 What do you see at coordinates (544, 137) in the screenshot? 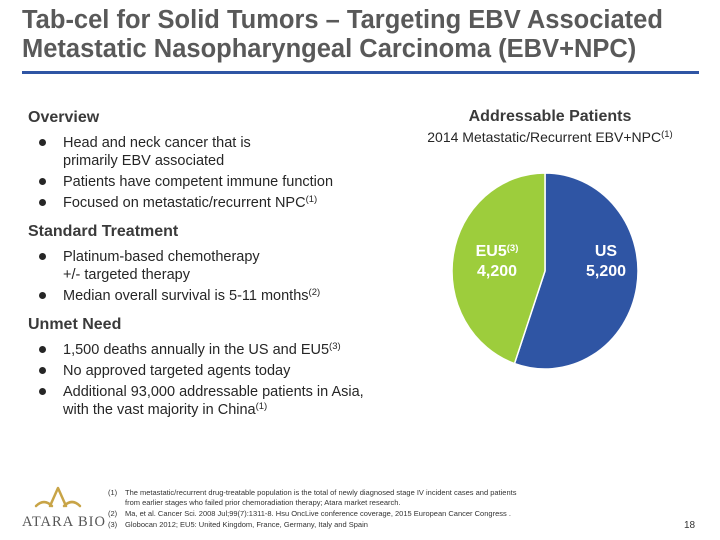
I see `chart-subtitle-text: 2014 Metastatic/Recurrent EBV+NPC` at bounding box center [544, 137].